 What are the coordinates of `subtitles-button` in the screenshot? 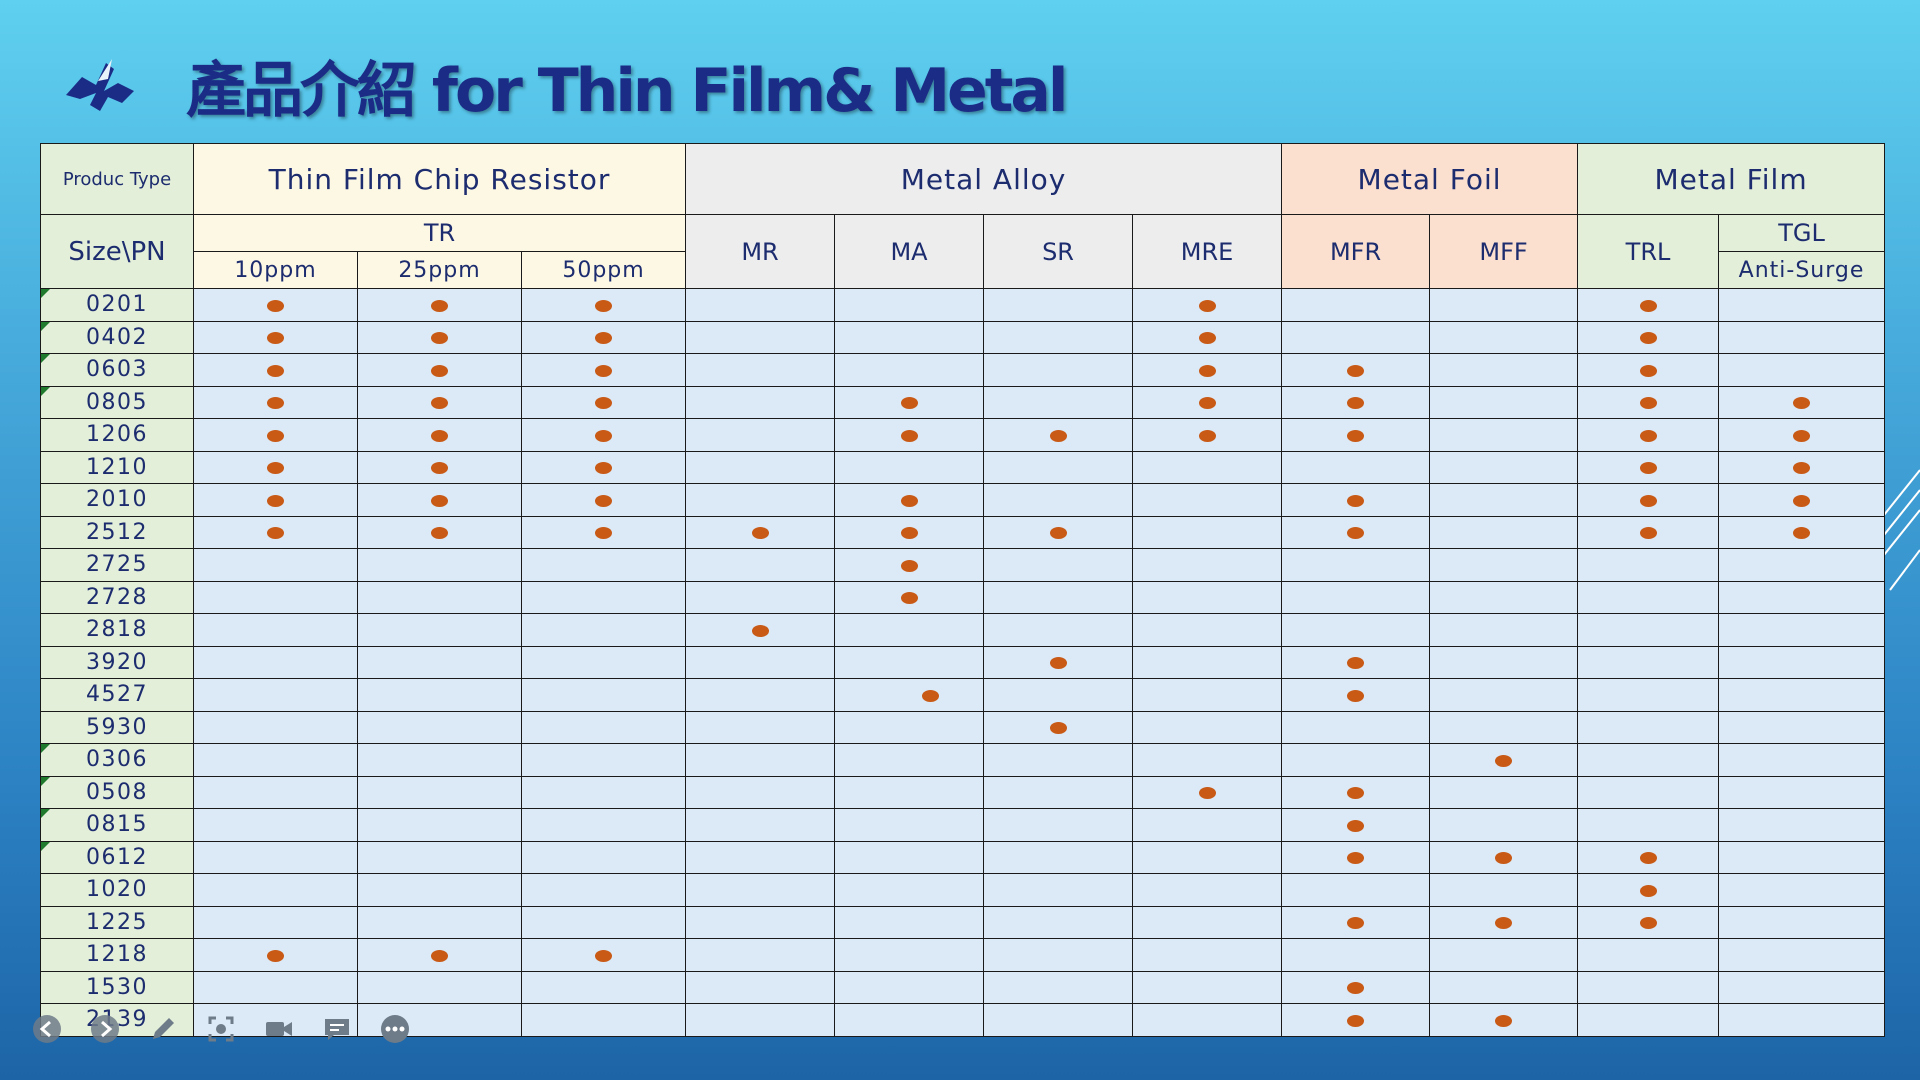 It's located at (337, 1029).